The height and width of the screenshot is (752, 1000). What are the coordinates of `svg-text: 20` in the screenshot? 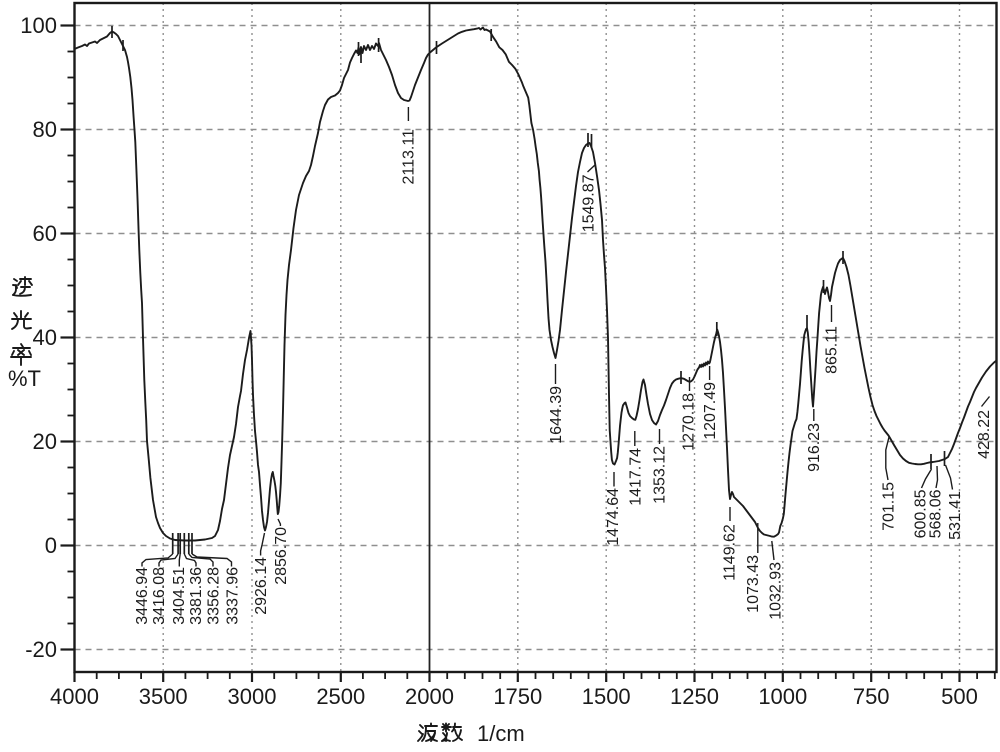 It's located at (45, 441).